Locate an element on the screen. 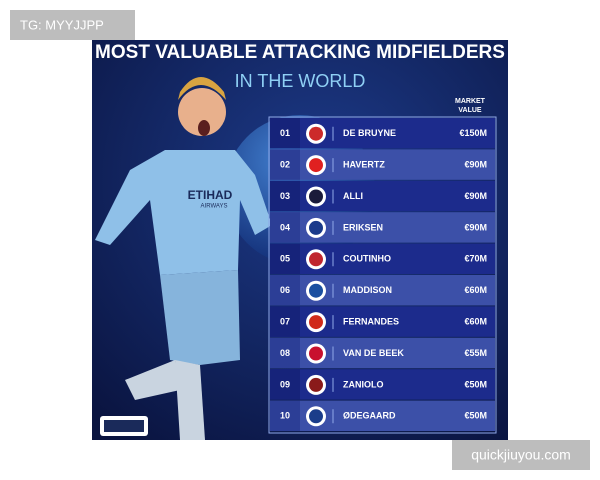 The width and height of the screenshot is (600, 480). player-name: ALLI is located at coordinates (353, 196).